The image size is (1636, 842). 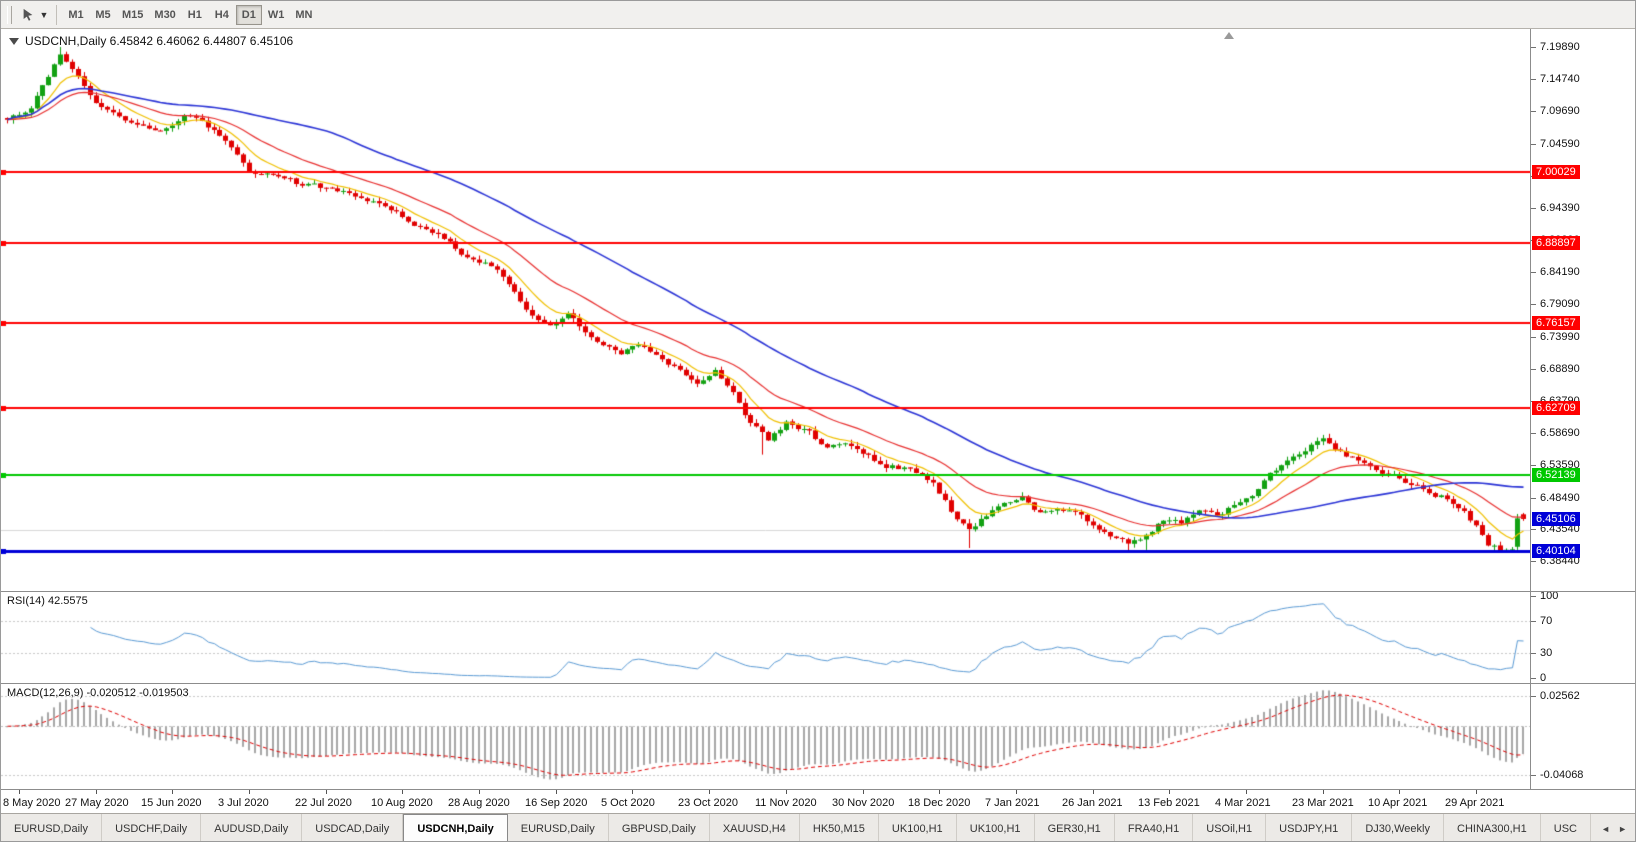 What do you see at coordinates (52, 827) in the screenshot?
I see `chart-tab-0-eurusd-daily: EURUSD,Daily` at bounding box center [52, 827].